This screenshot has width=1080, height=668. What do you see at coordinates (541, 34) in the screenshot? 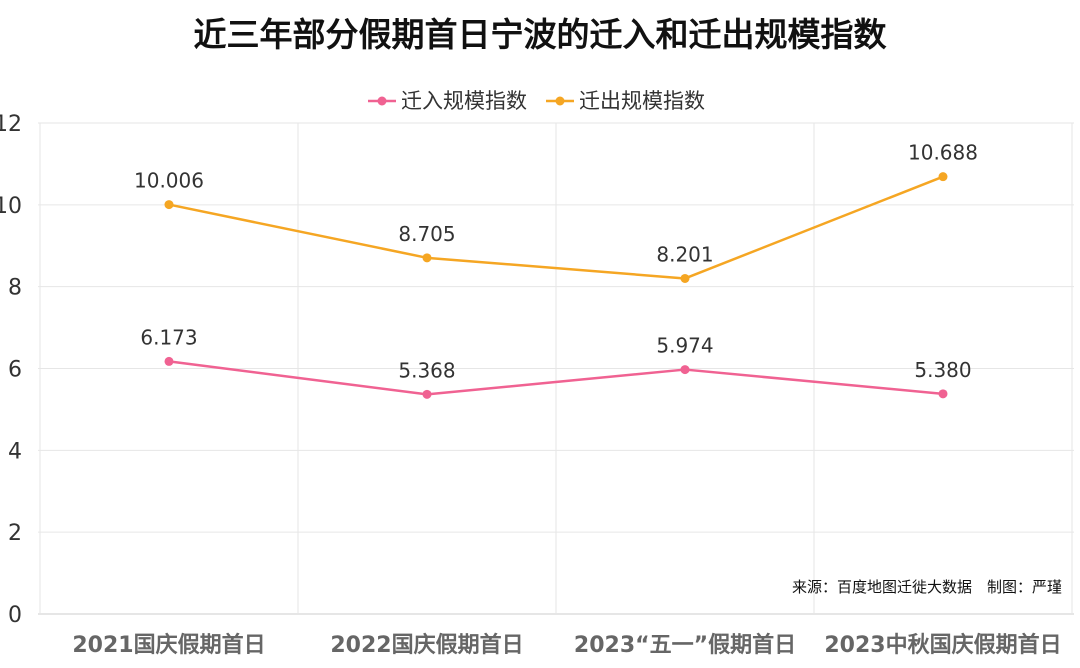
I see `chart-title: 近三年部分假期首日宁波的迁入和迁出规模指数` at bounding box center [541, 34].